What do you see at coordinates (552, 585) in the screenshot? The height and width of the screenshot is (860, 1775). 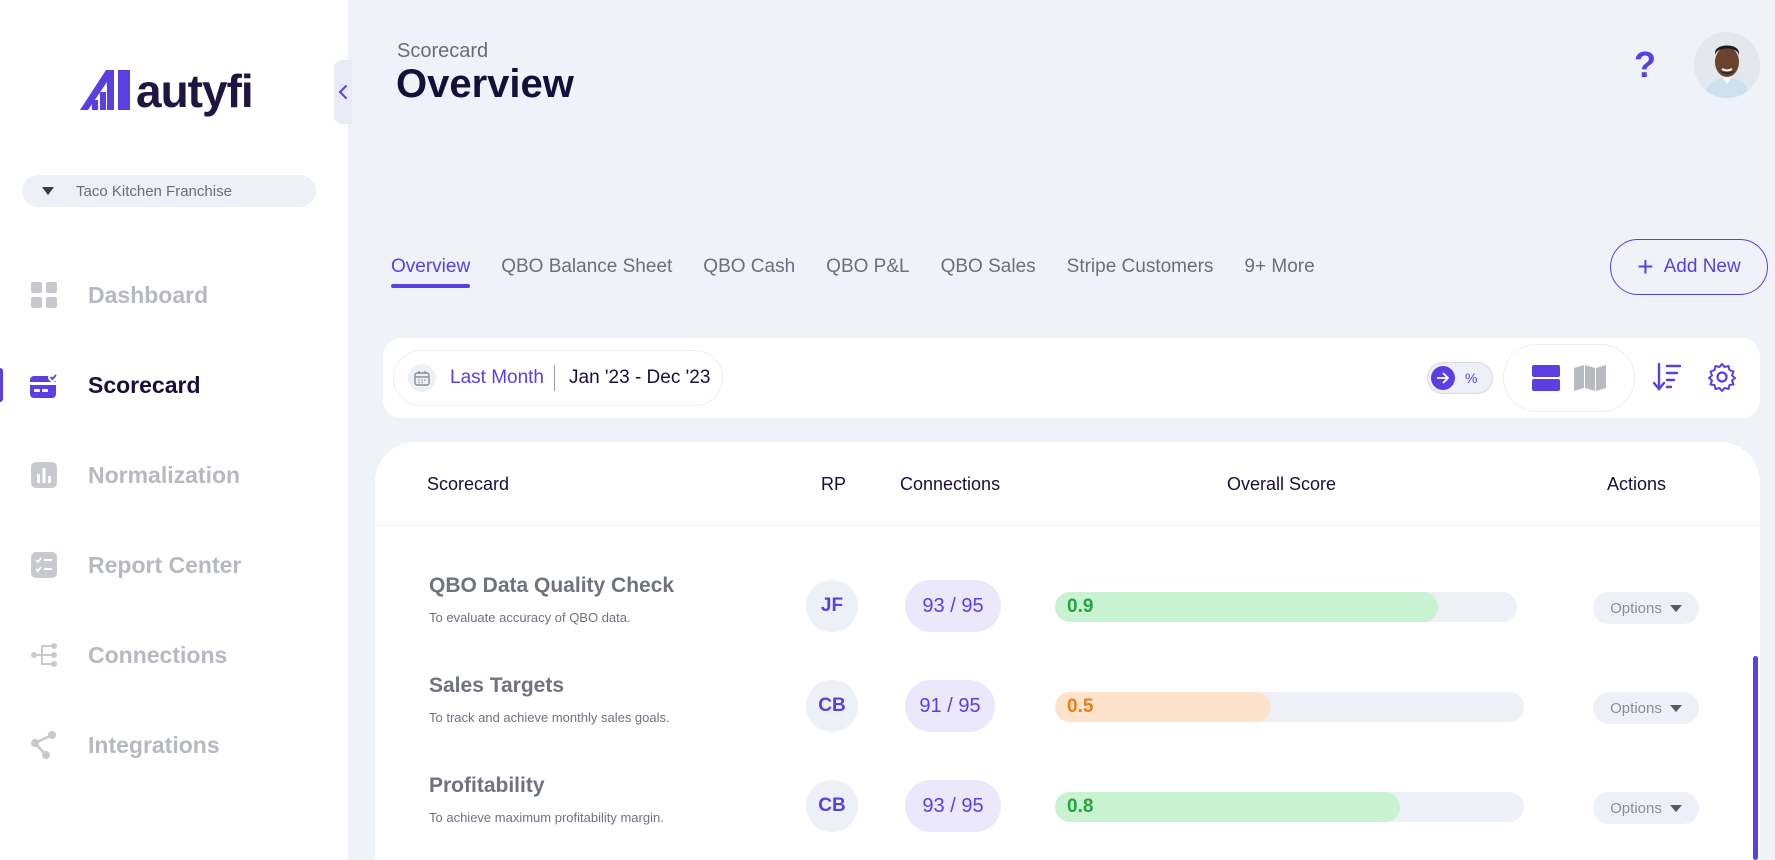 I see `row-title: QBO Data Quality Check` at bounding box center [552, 585].